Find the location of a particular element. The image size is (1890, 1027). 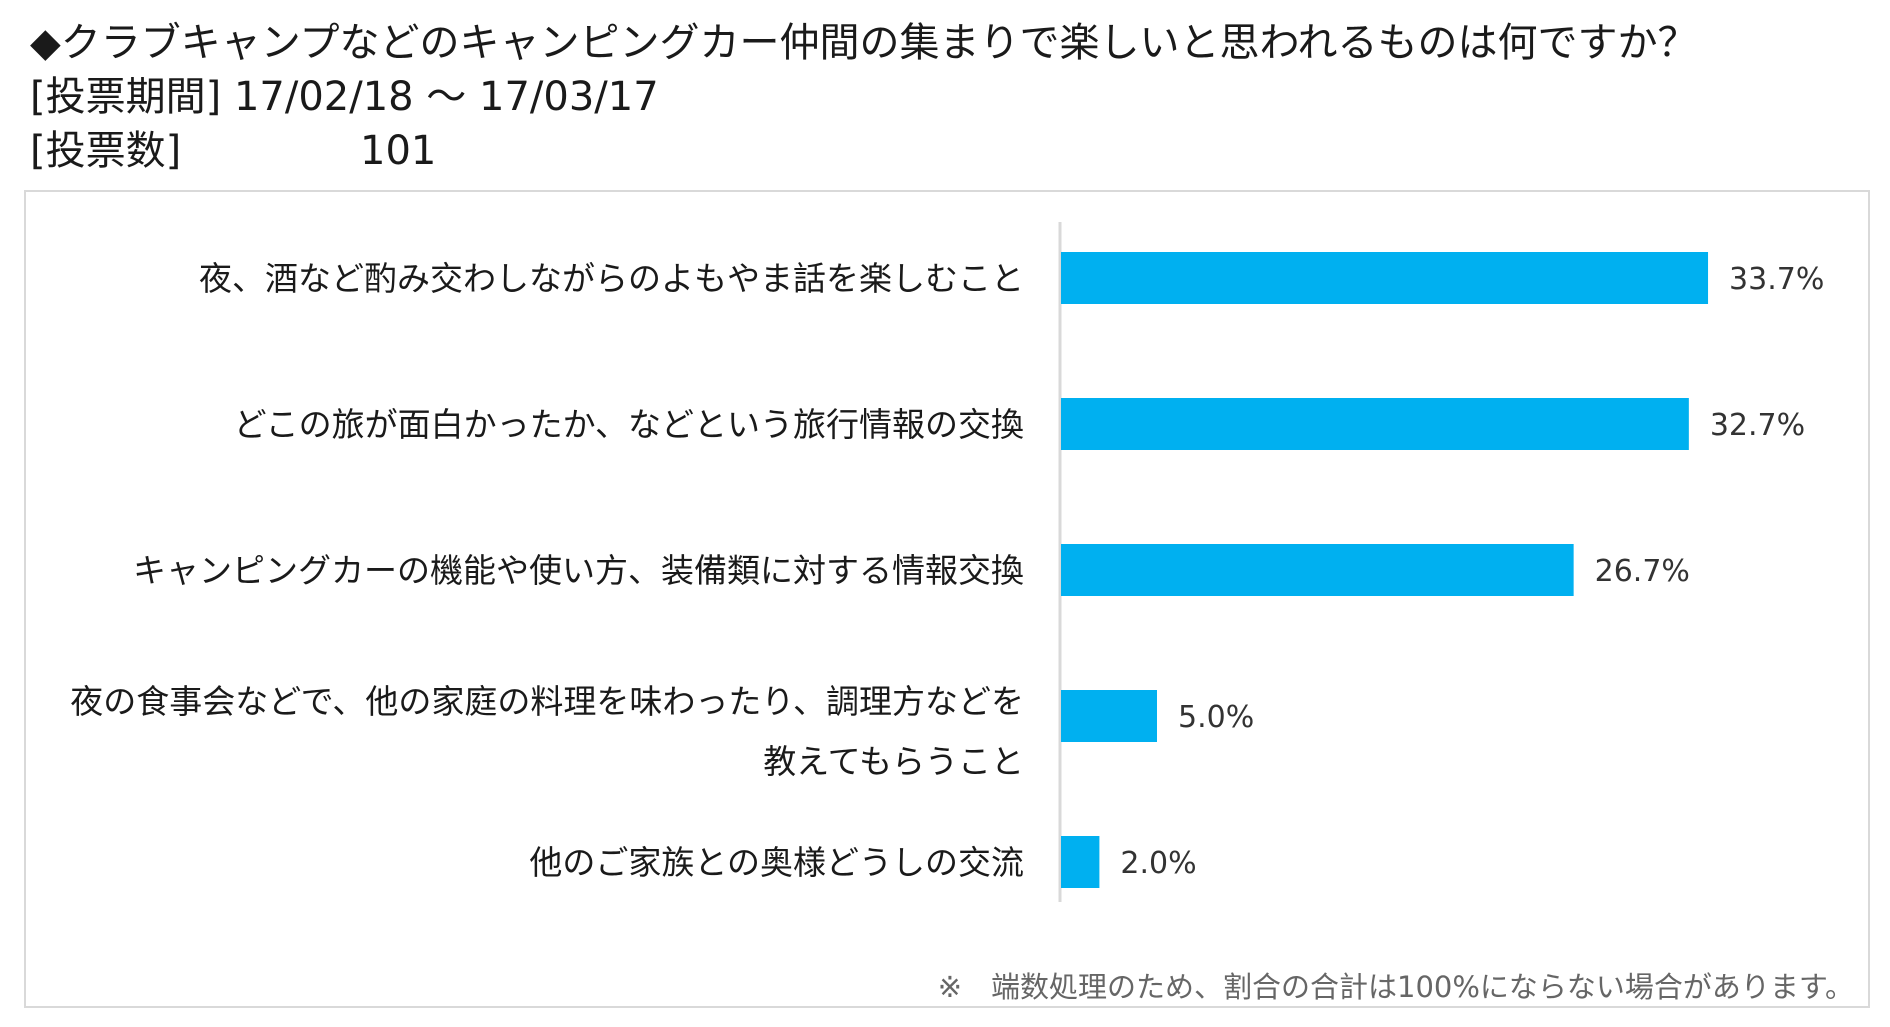

period-value: 17/02/18 〜 17/03/17 is located at coordinates (446, 97).